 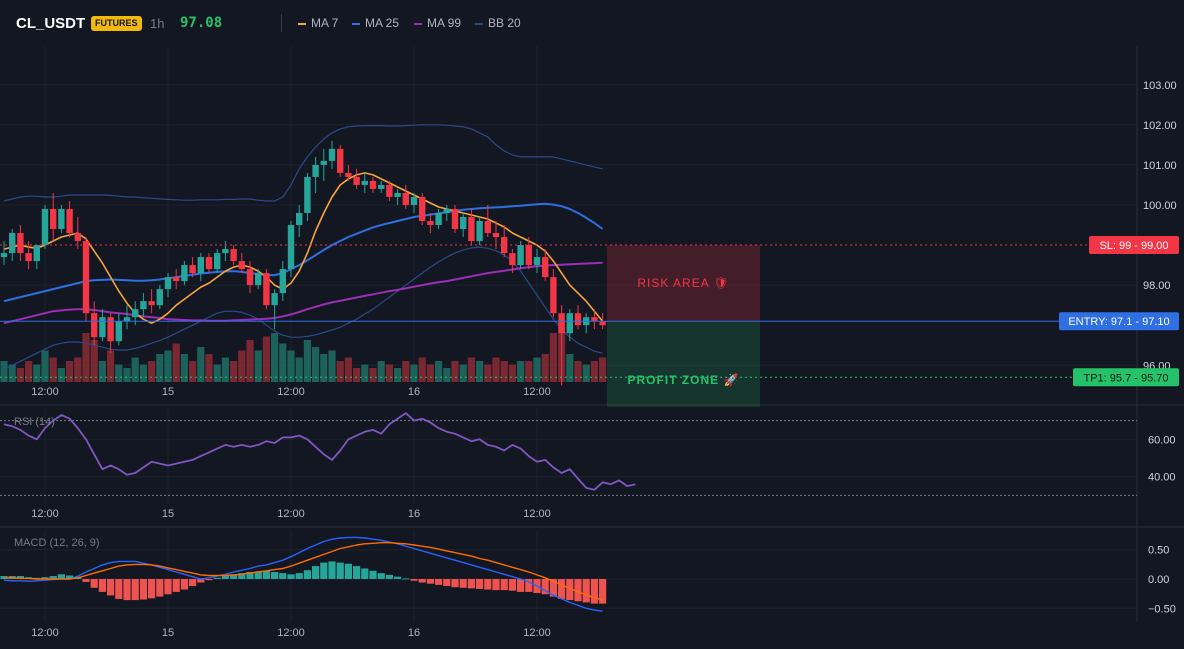 I want to click on stop-loss-label-box, so click(x=1134, y=245).